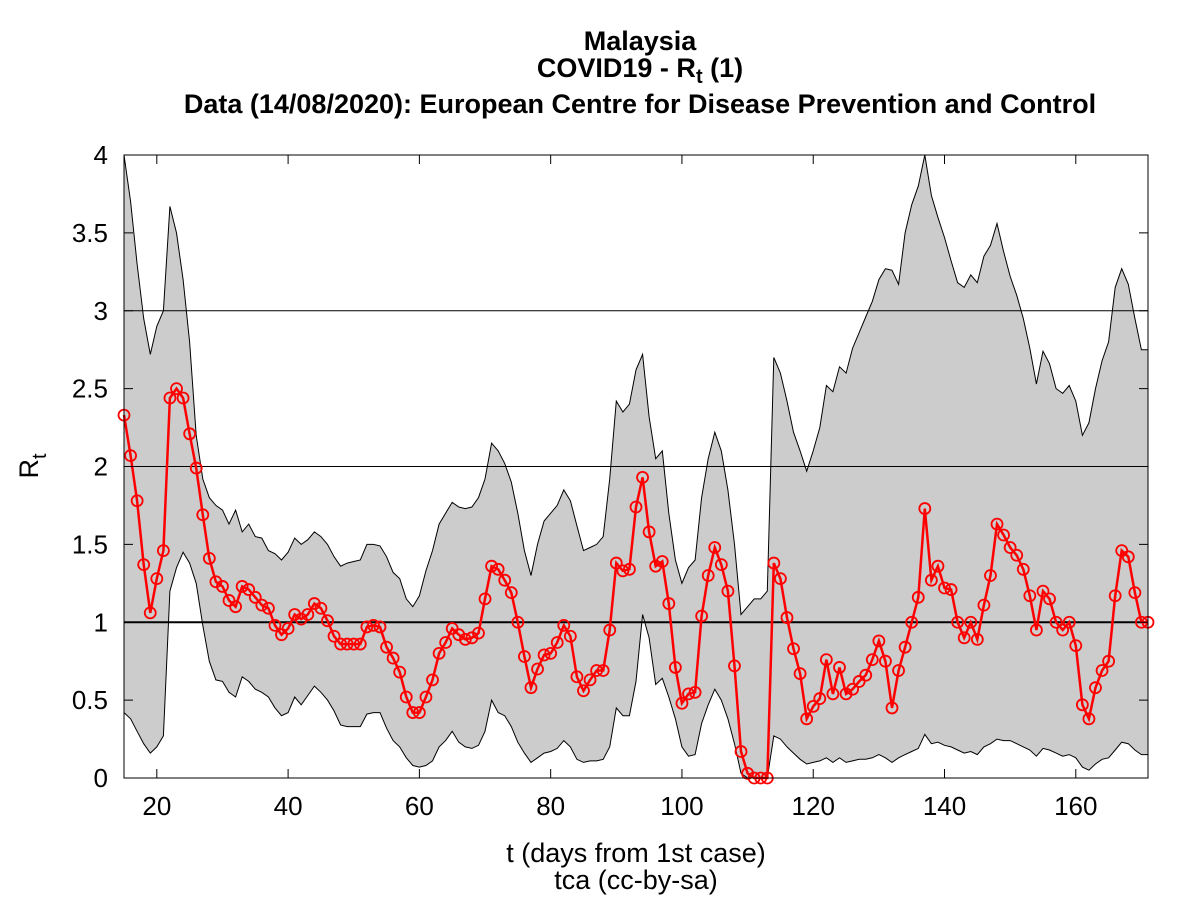 The image size is (1200, 900). I want to click on y-tick-label: 2.5, so click(90, 389).